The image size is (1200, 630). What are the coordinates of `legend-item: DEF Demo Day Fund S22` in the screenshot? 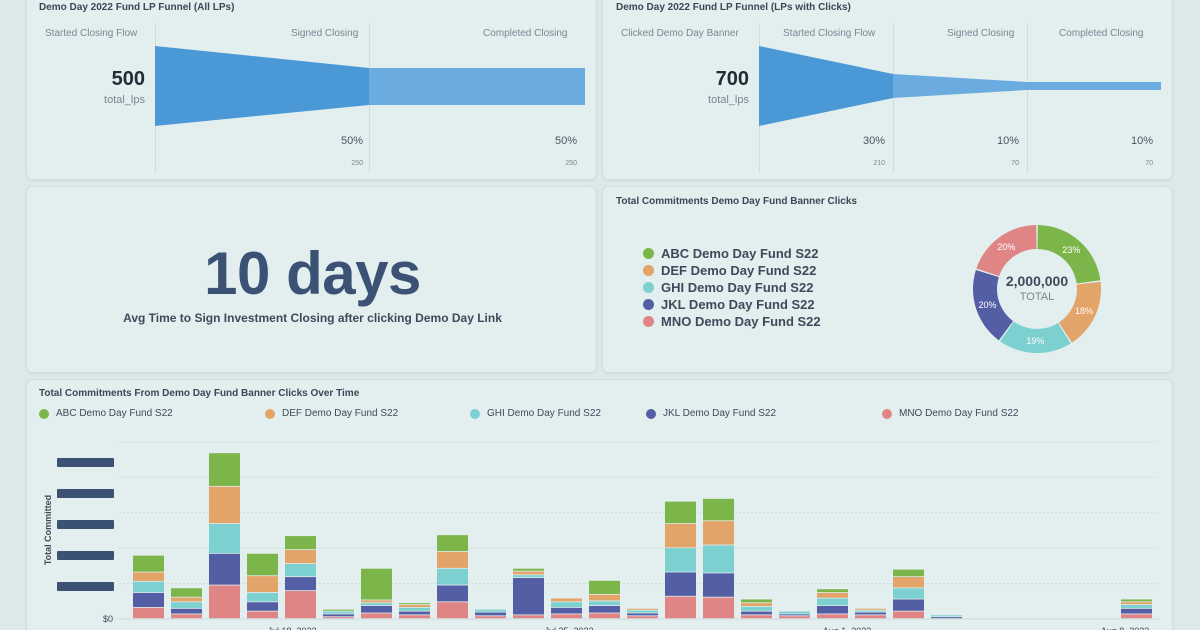 It's located at (732, 270).